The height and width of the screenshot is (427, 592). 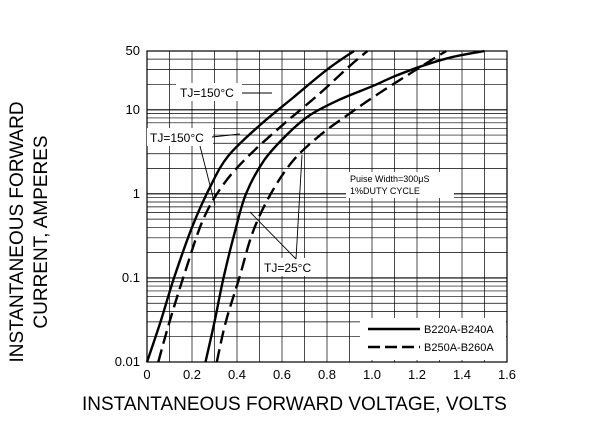 I want to click on x-tick-label: 1.2, so click(x=417, y=374).